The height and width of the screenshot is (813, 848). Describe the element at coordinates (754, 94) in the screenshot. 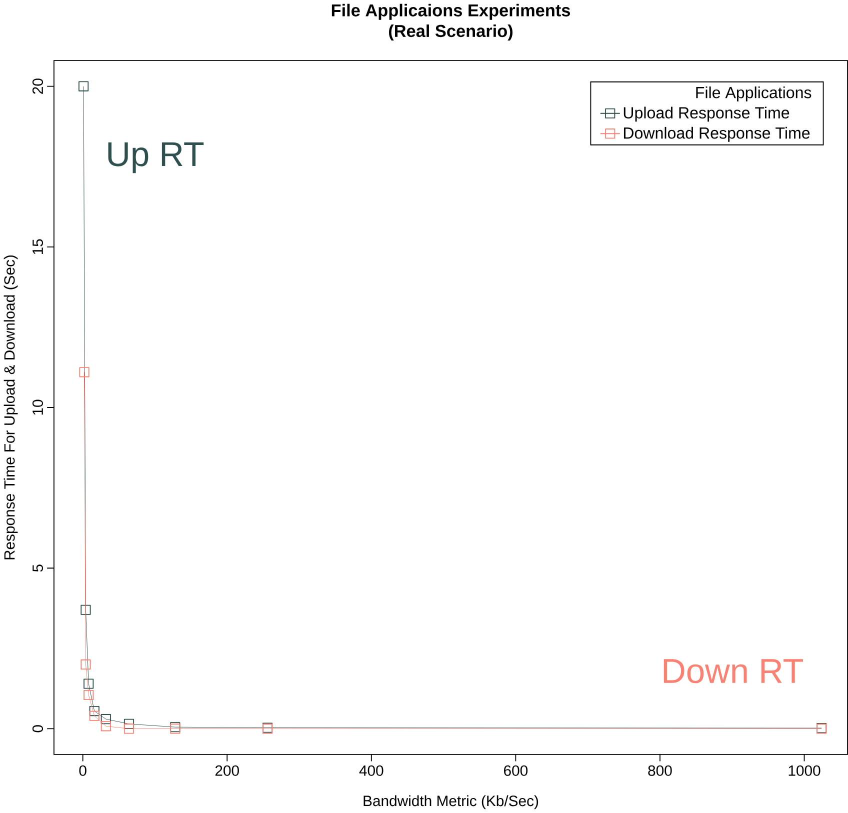

I see `legend-title: File Applications` at that location.